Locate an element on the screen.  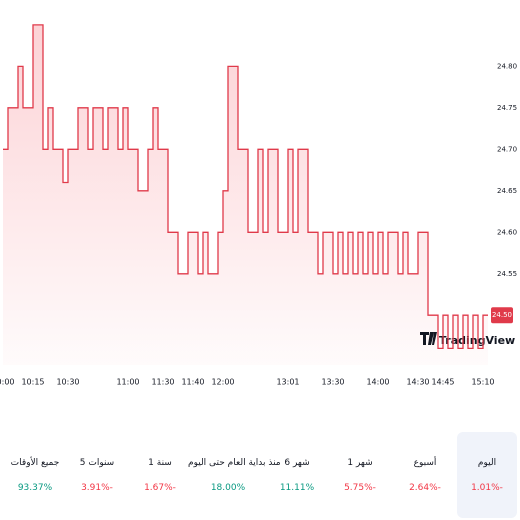
period-tab: 1 سنة -1.67% is located at coordinates (160, 475).